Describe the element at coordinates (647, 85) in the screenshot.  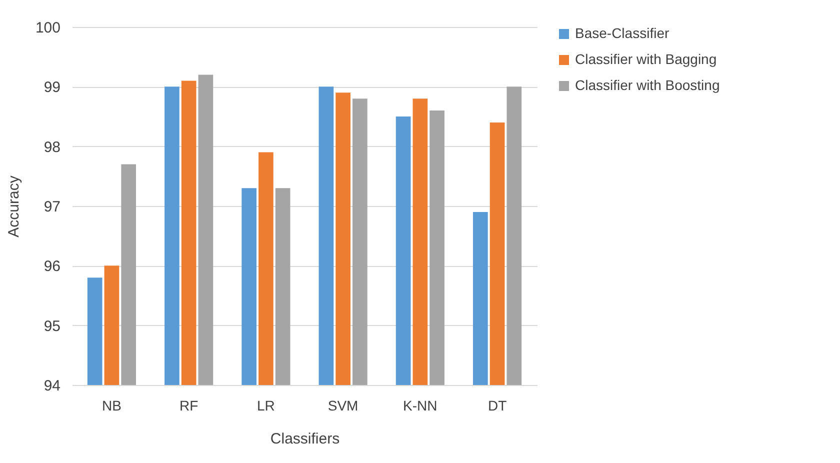
I see `legend-label: Classifier with Boosting` at that location.